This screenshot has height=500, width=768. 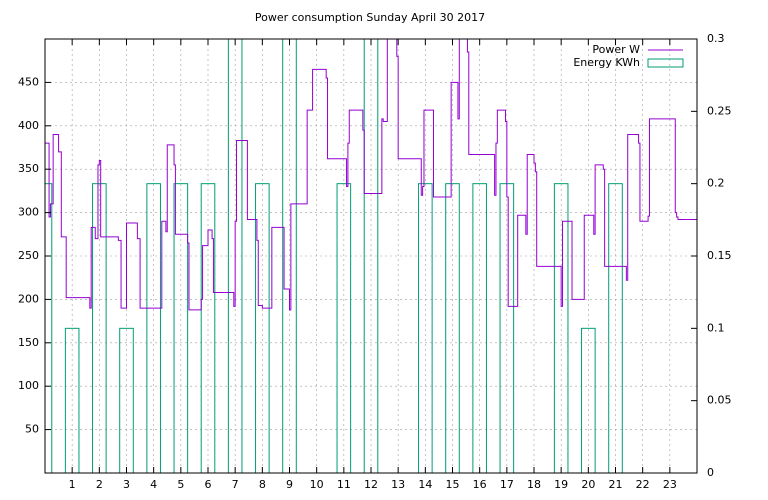 I want to click on y-tick-label: 250, so click(x=28, y=255).